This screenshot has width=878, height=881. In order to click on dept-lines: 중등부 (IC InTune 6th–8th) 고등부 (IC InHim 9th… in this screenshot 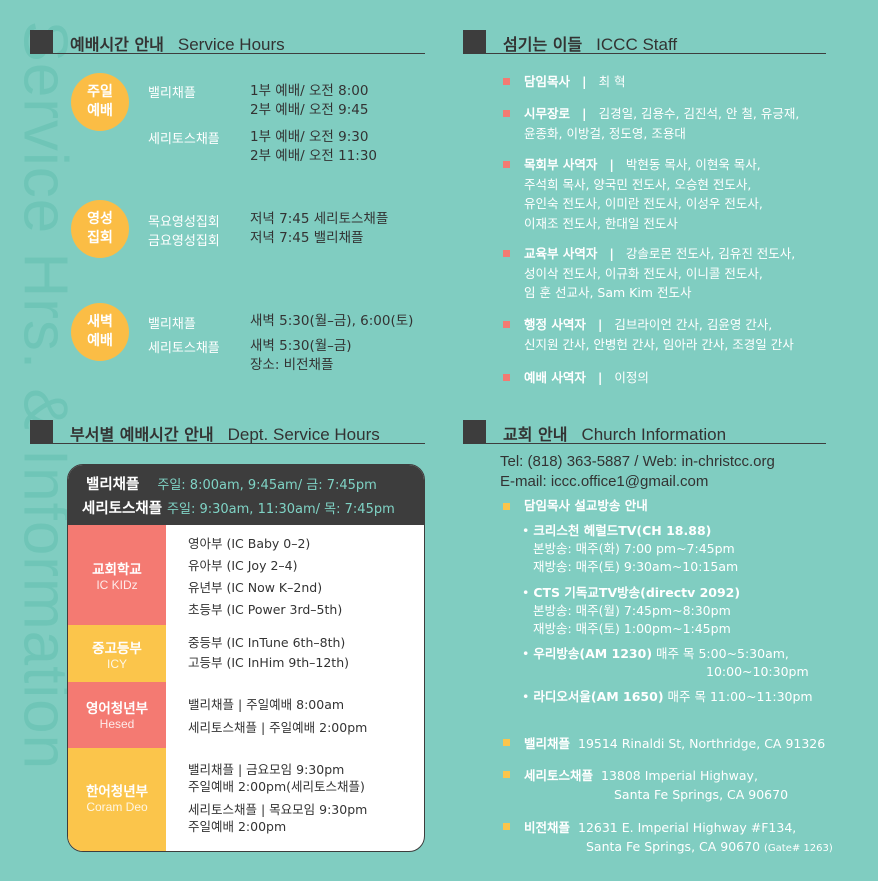, I will do `click(269, 652)`.